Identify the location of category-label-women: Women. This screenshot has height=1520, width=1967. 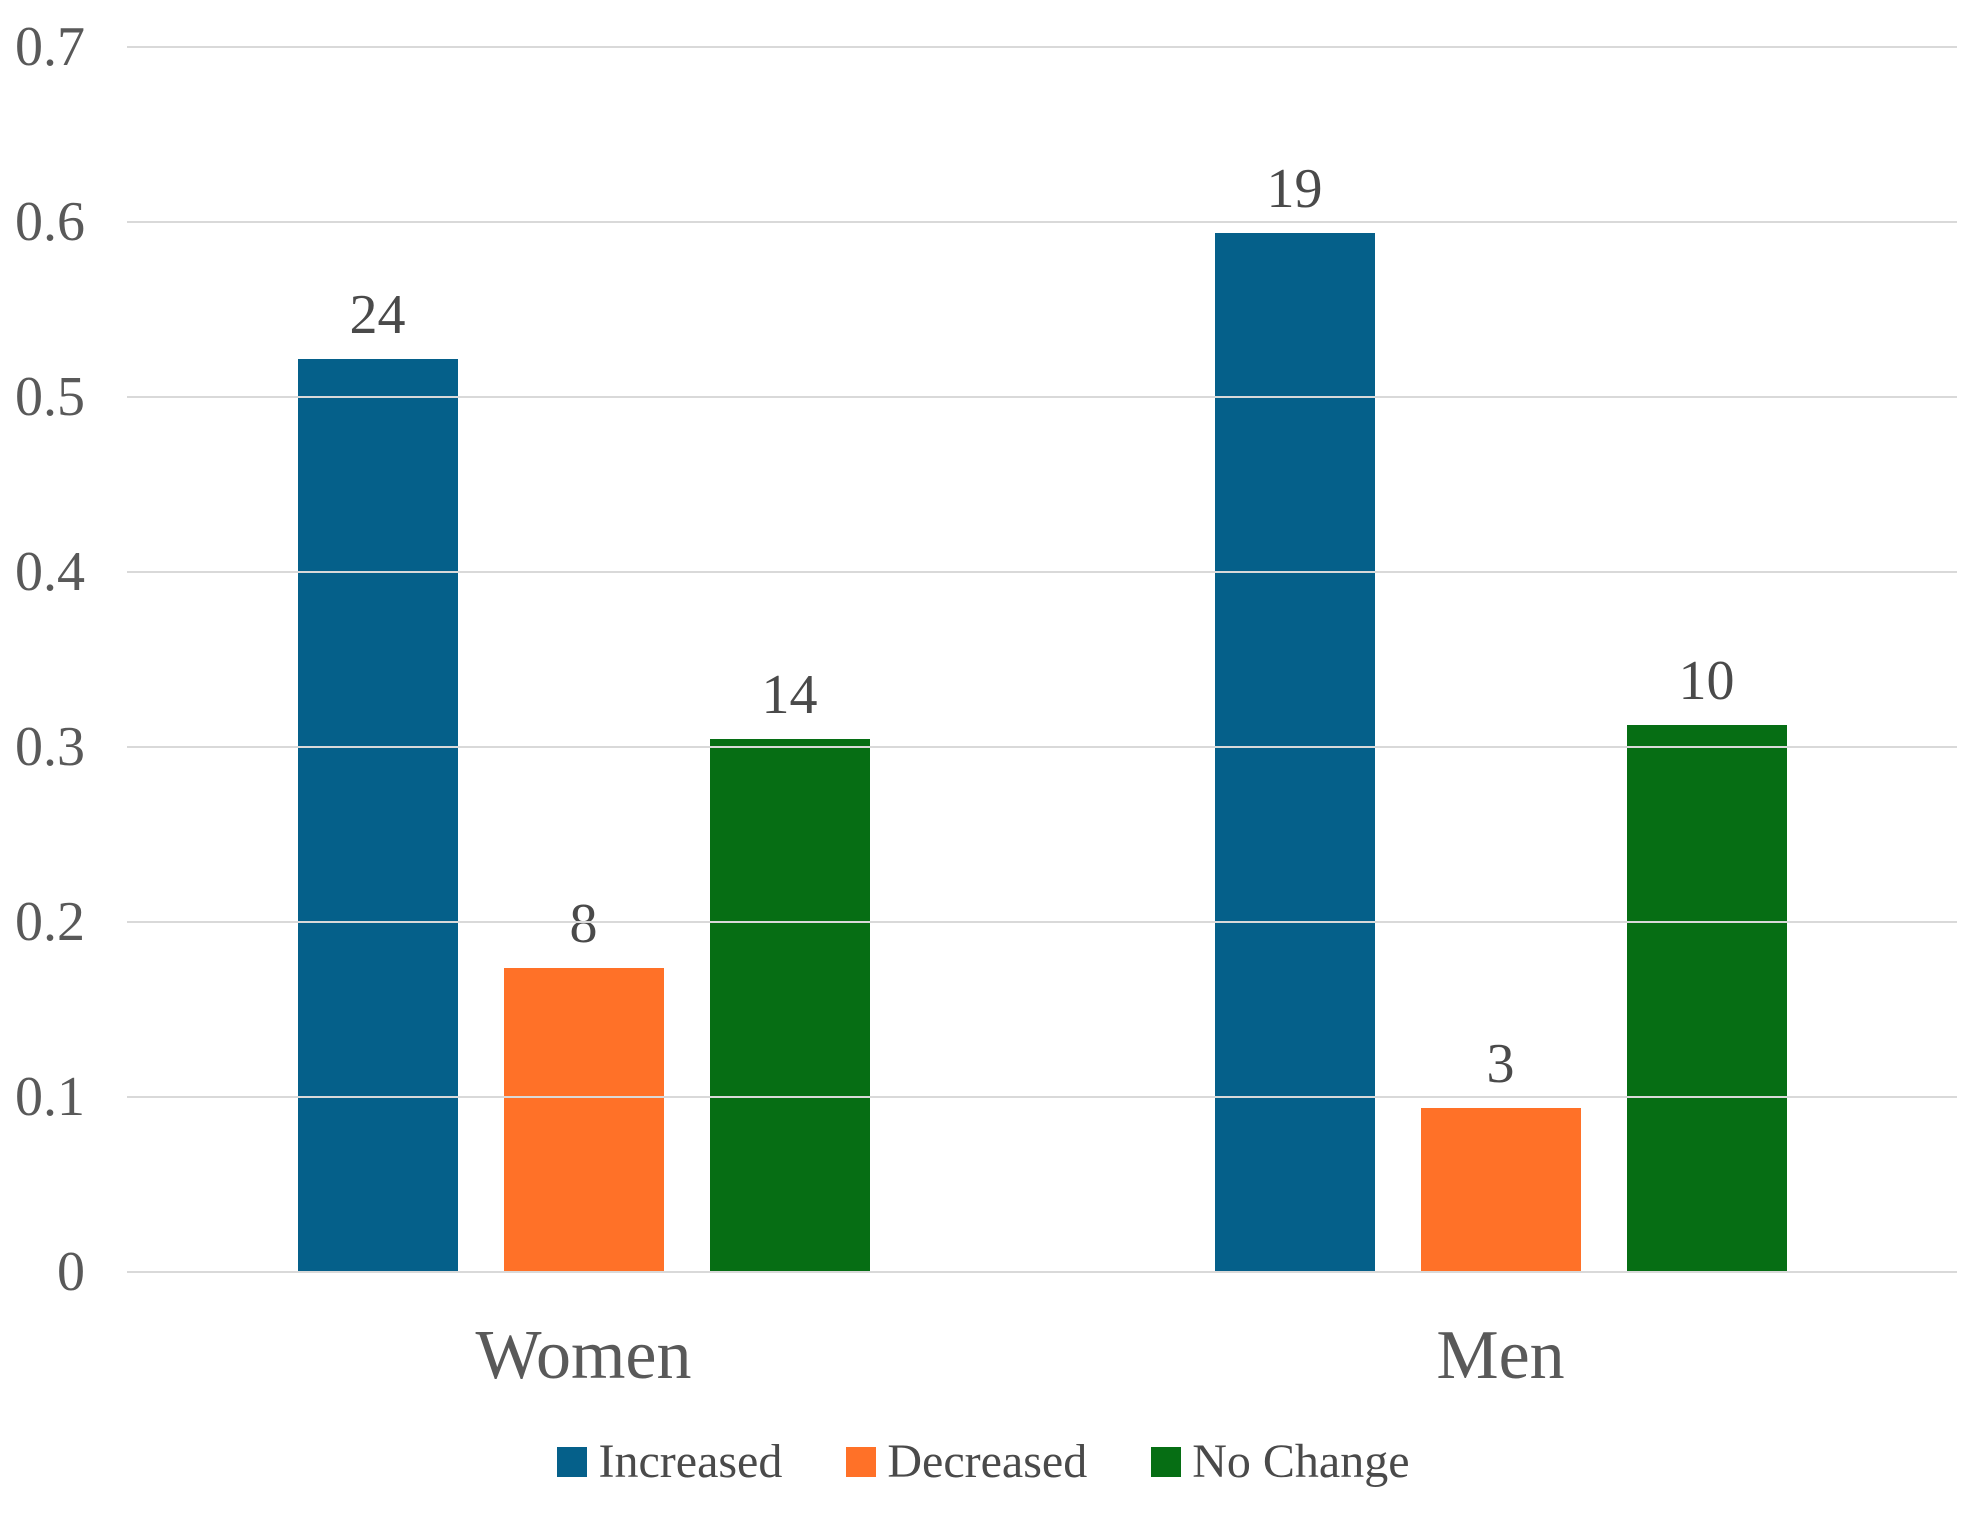
(583, 1355).